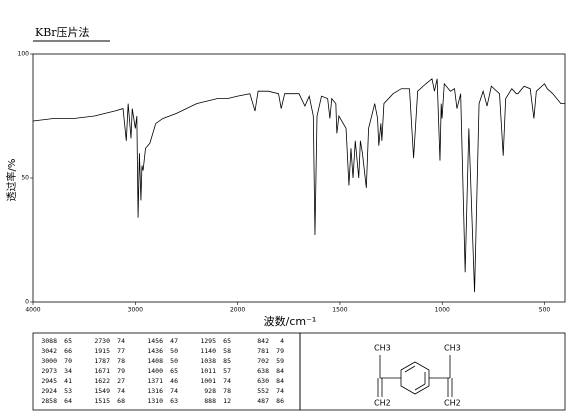  I want to click on table-transmittance: 86, so click(280, 401).